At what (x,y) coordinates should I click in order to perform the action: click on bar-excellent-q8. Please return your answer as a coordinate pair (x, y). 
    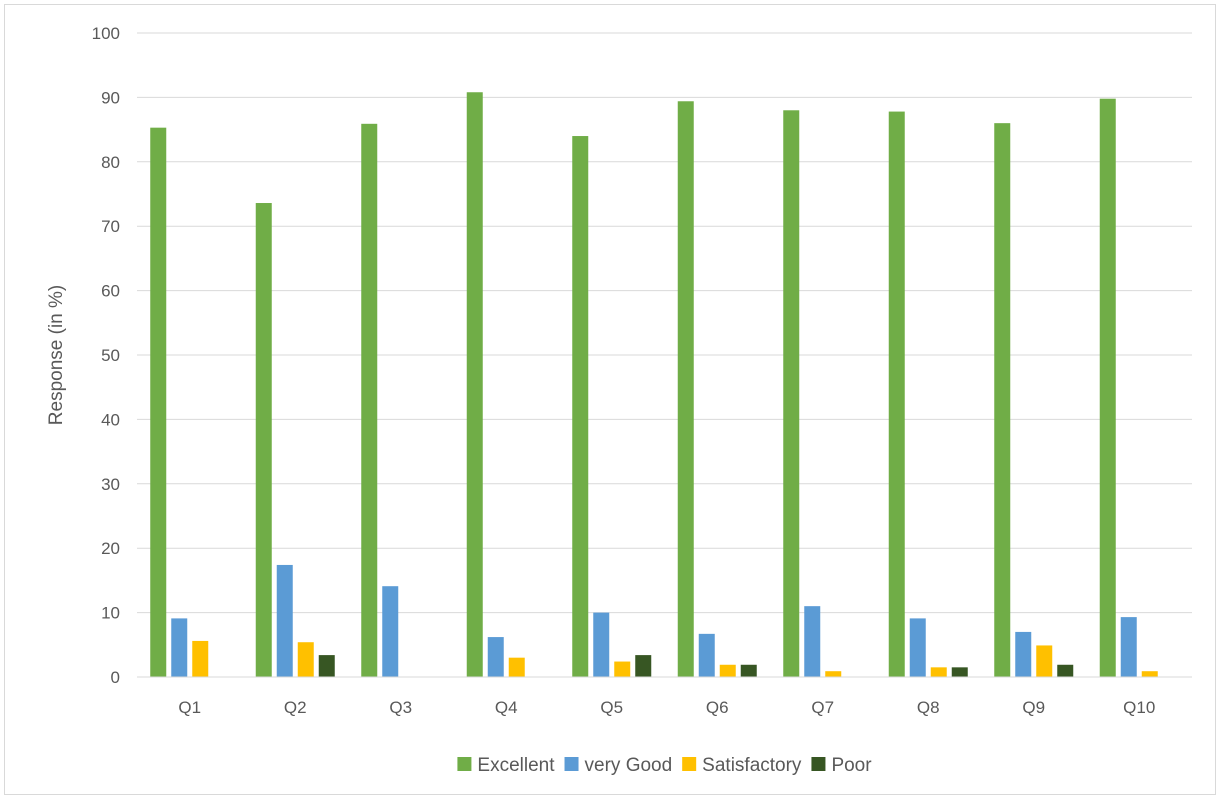
    Looking at the image, I should click on (896, 394).